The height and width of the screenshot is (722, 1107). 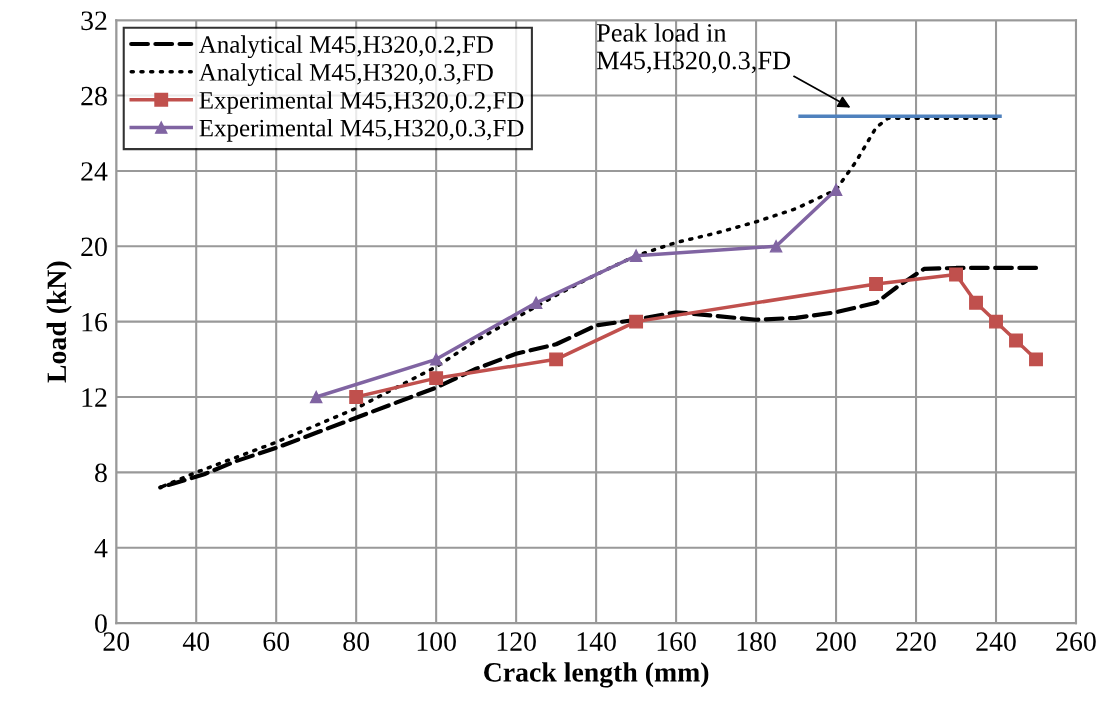 What do you see at coordinates (693, 48) in the screenshot?
I see `annotation: Peak load in M45,H320,0.3,FD` at bounding box center [693, 48].